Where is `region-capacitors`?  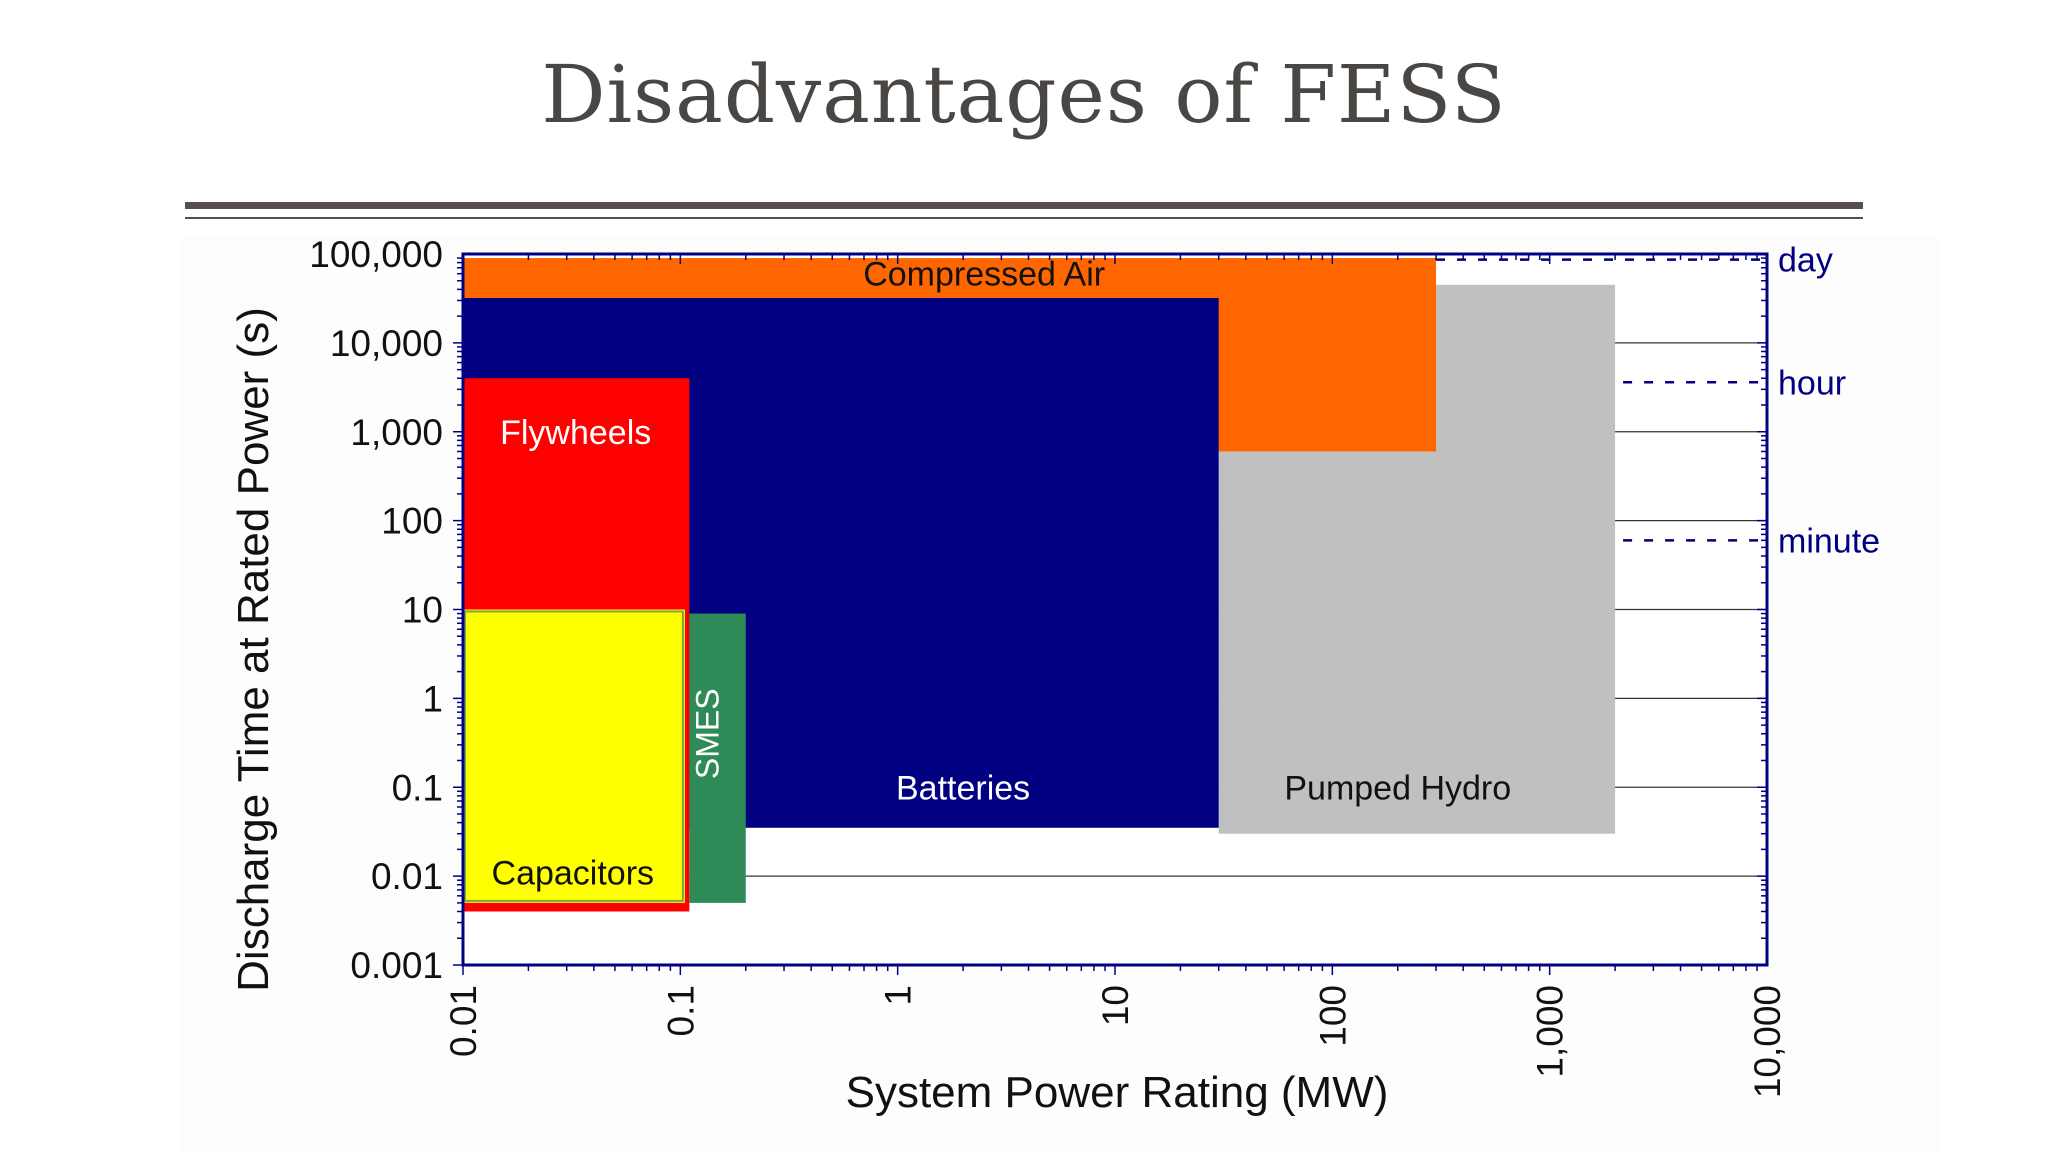
region-capacitors is located at coordinates (574, 756).